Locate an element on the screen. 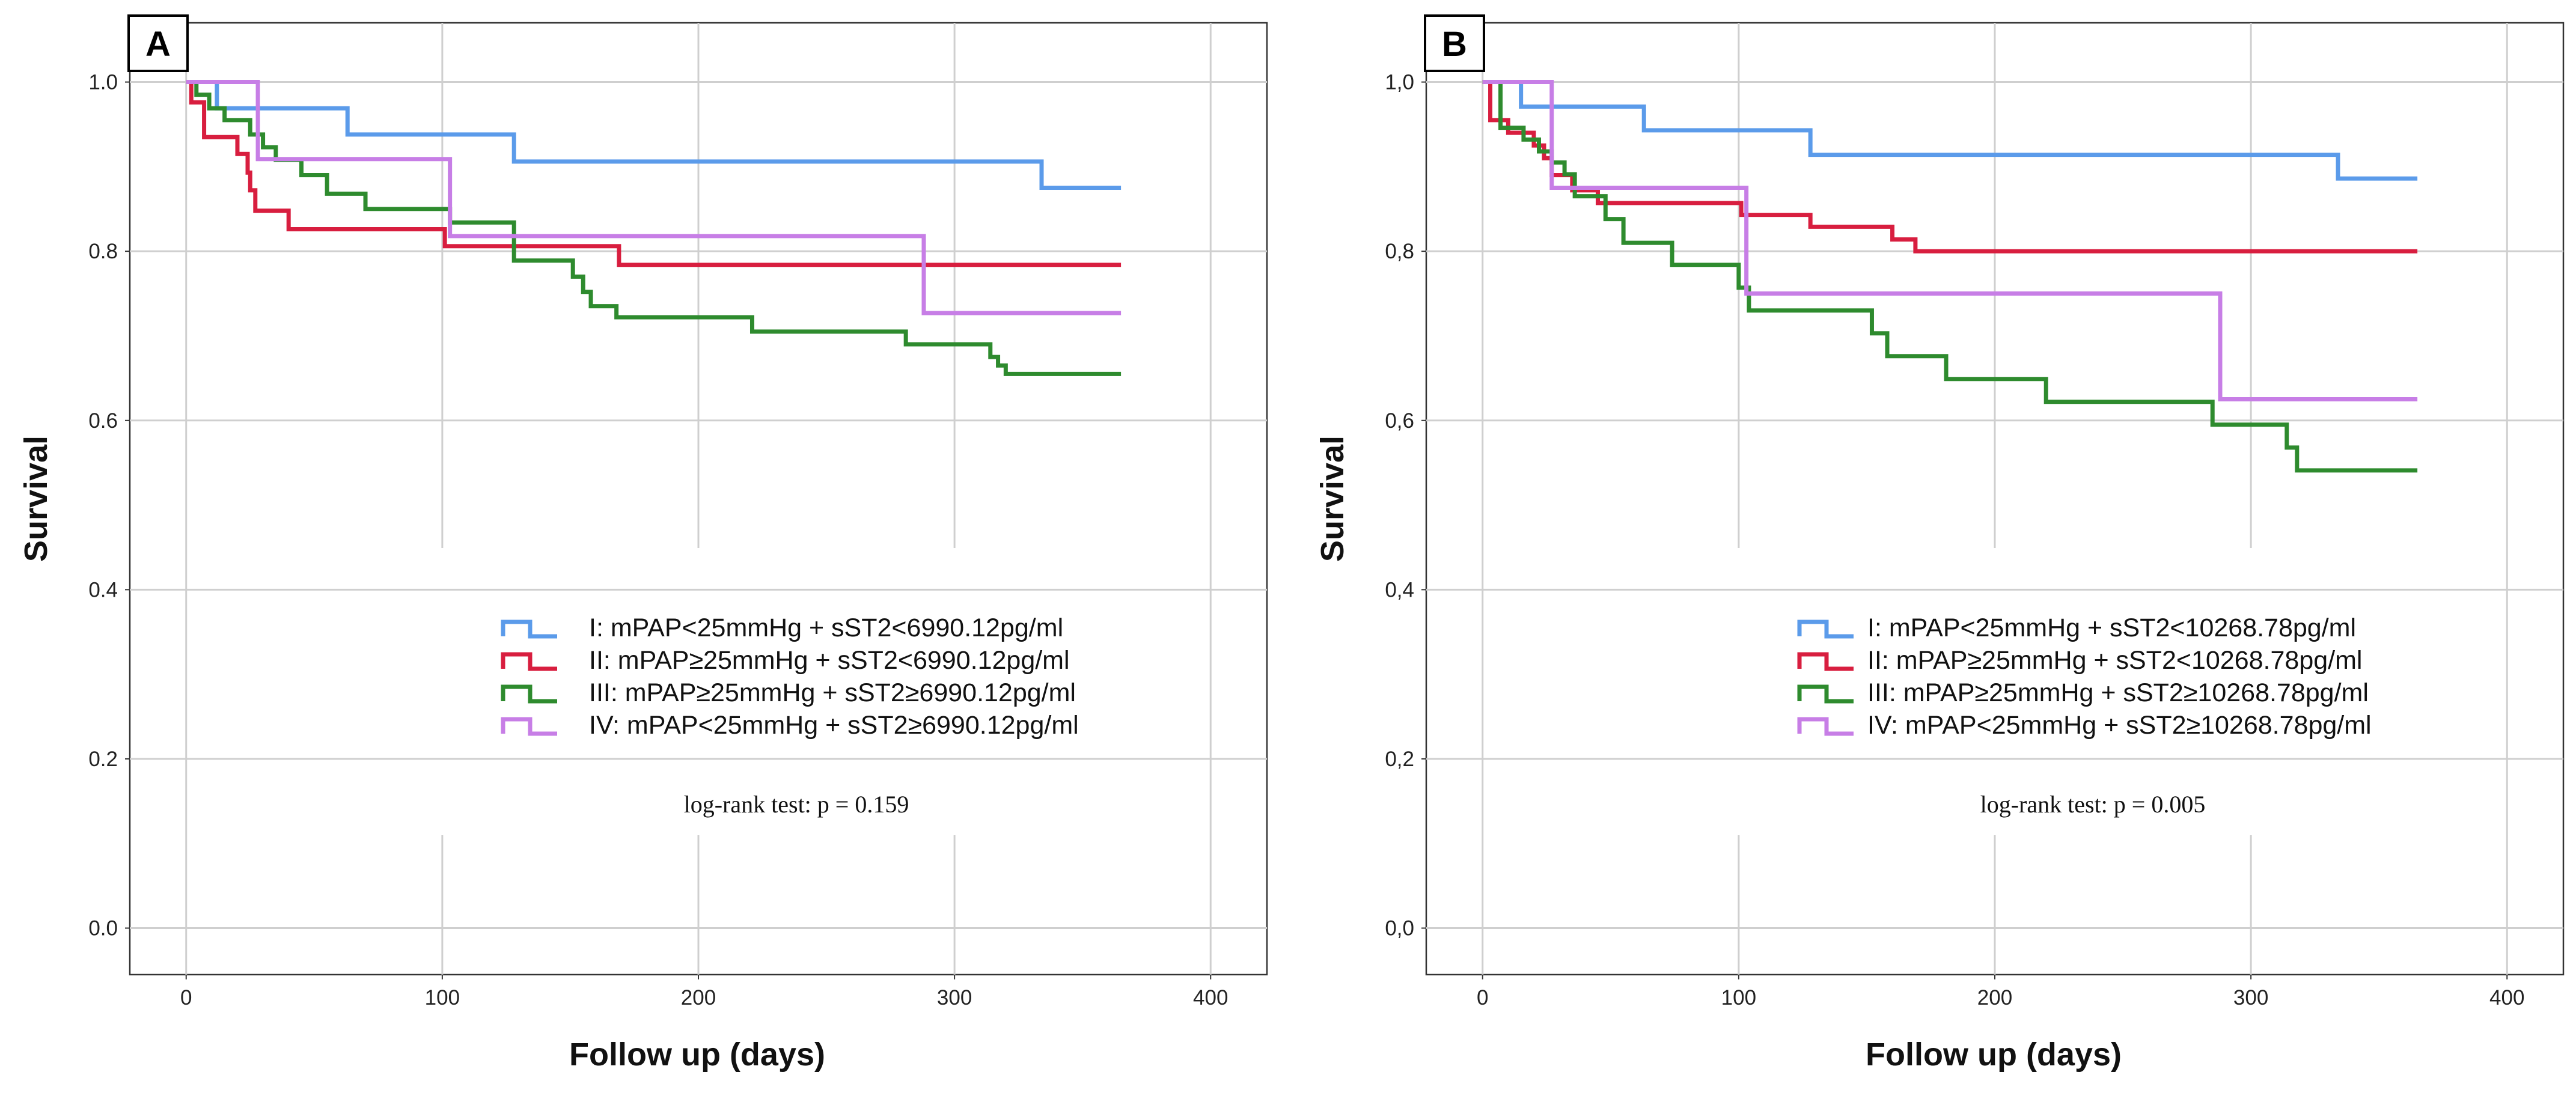 The width and height of the screenshot is (2576, 1096). y-tick-label: 1.0 is located at coordinates (103, 82).